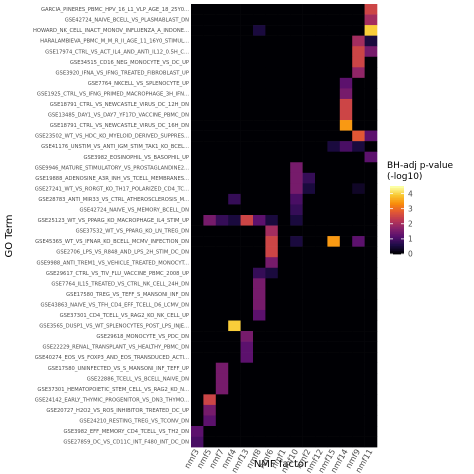 The height and width of the screenshot is (474, 474). I want to click on colorbar-title: BH-adj p-value, so click(420, 166).